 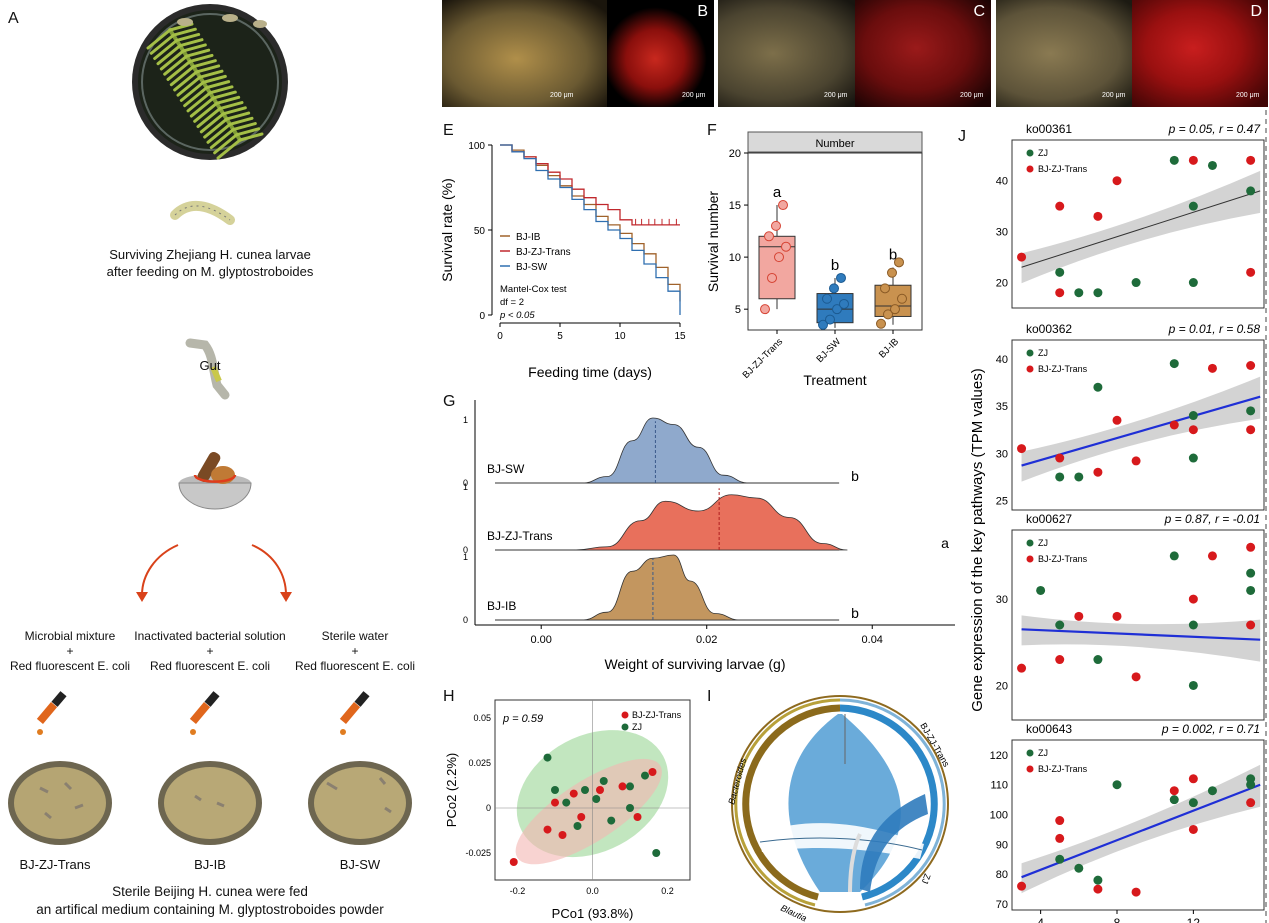 I want to click on scale-text-c-left: 200 μm, so click(x=836, y=95).